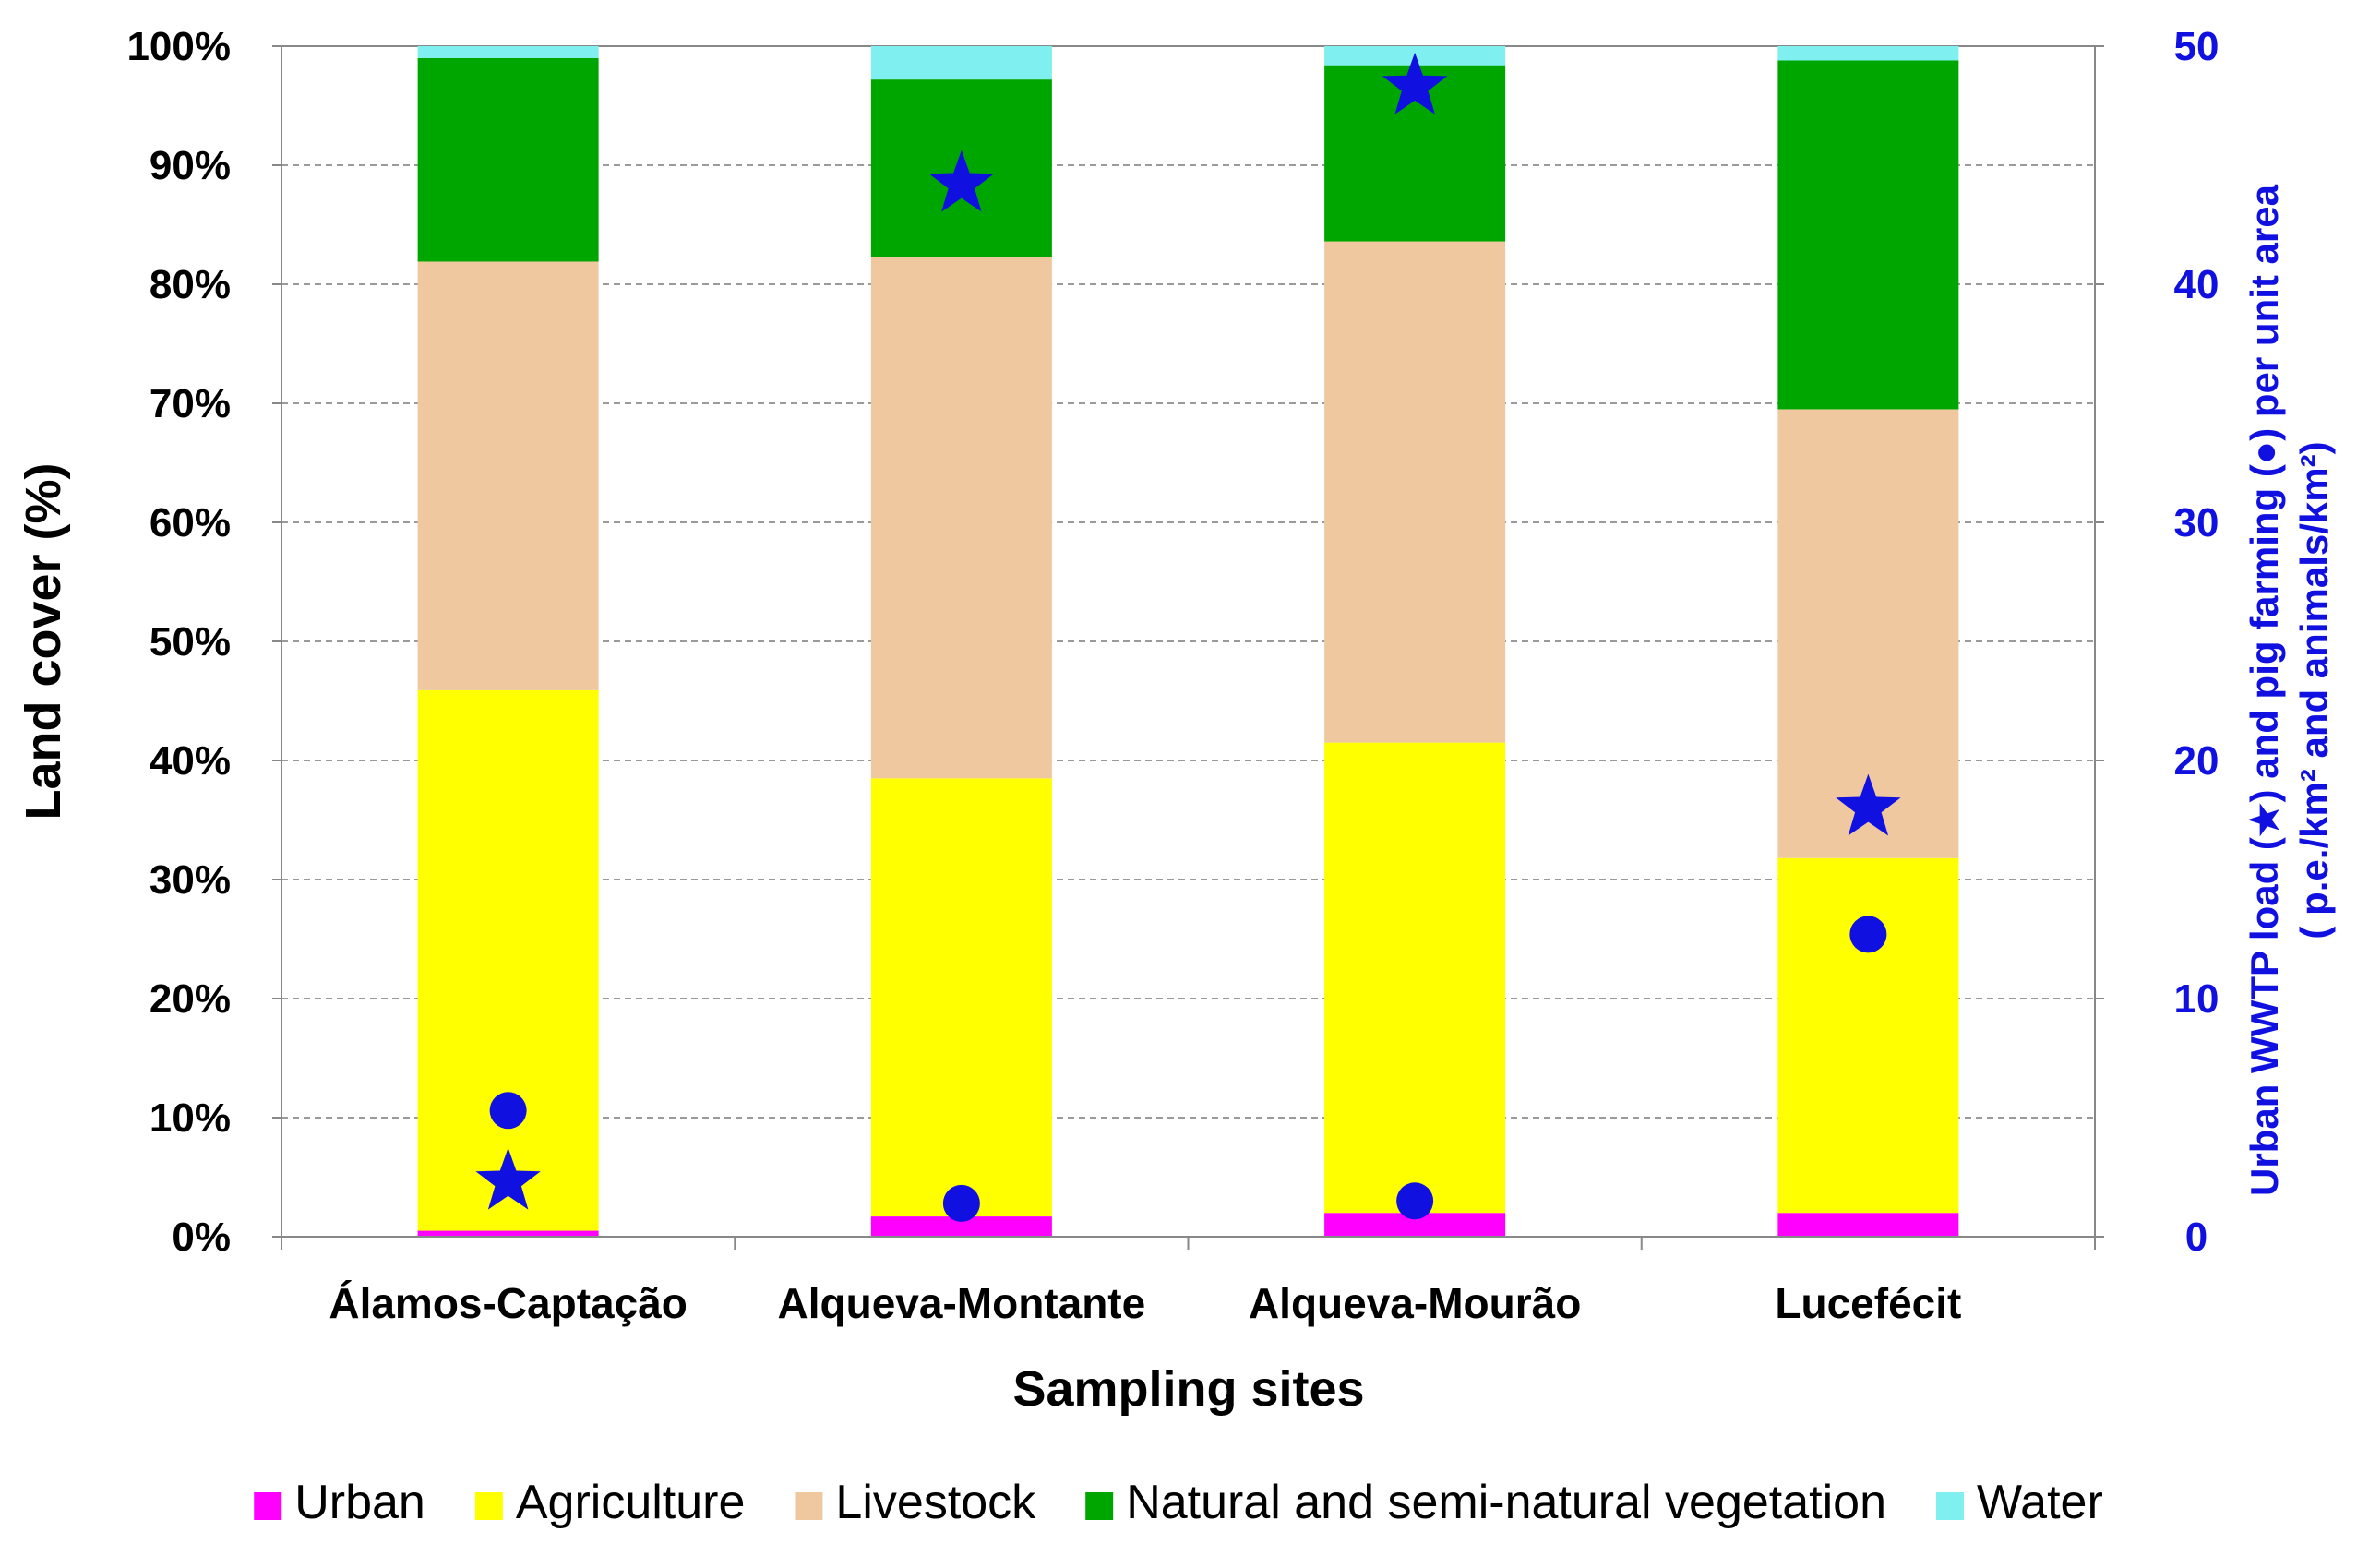 The height and width of the screenshot is (1568, 2357). I want to click on x-axis-title: Sampling sites, so click(1188, 1389).